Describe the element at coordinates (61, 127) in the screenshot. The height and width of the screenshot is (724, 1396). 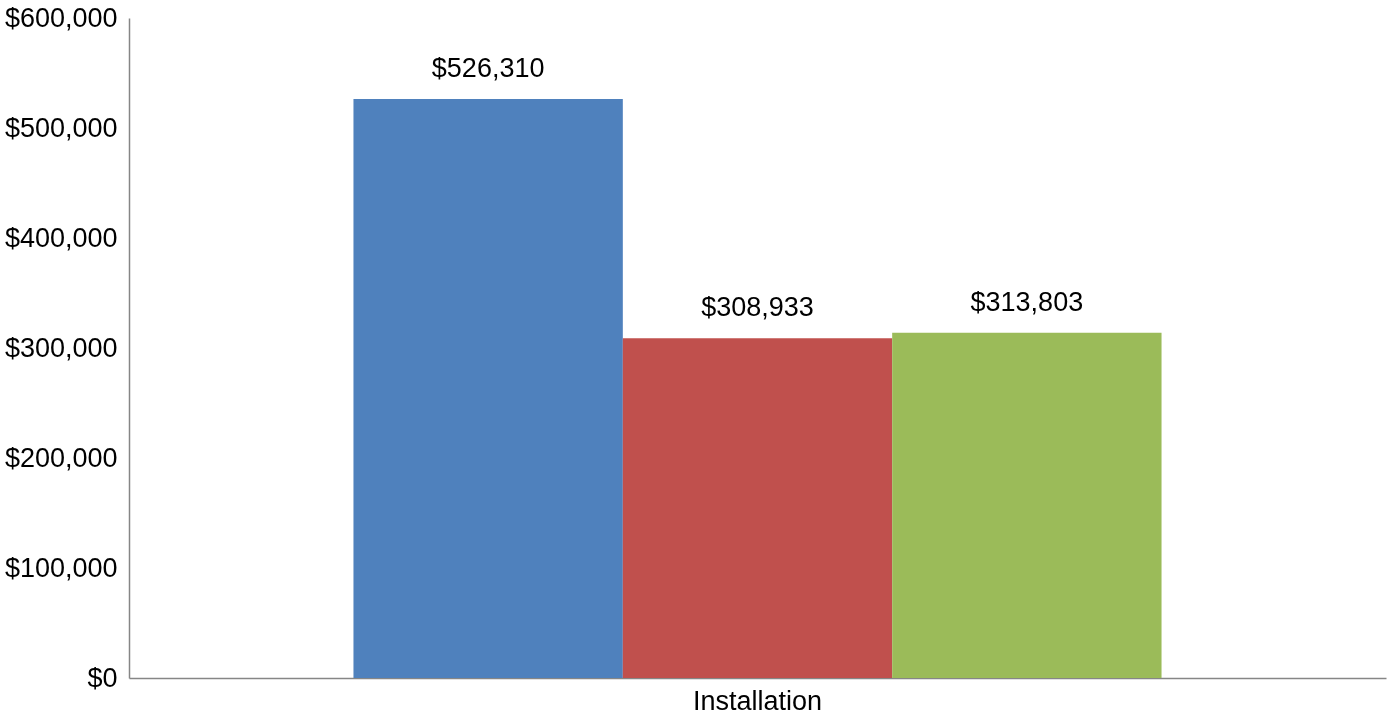
I see `y-tick-label: $500,000` at that location.